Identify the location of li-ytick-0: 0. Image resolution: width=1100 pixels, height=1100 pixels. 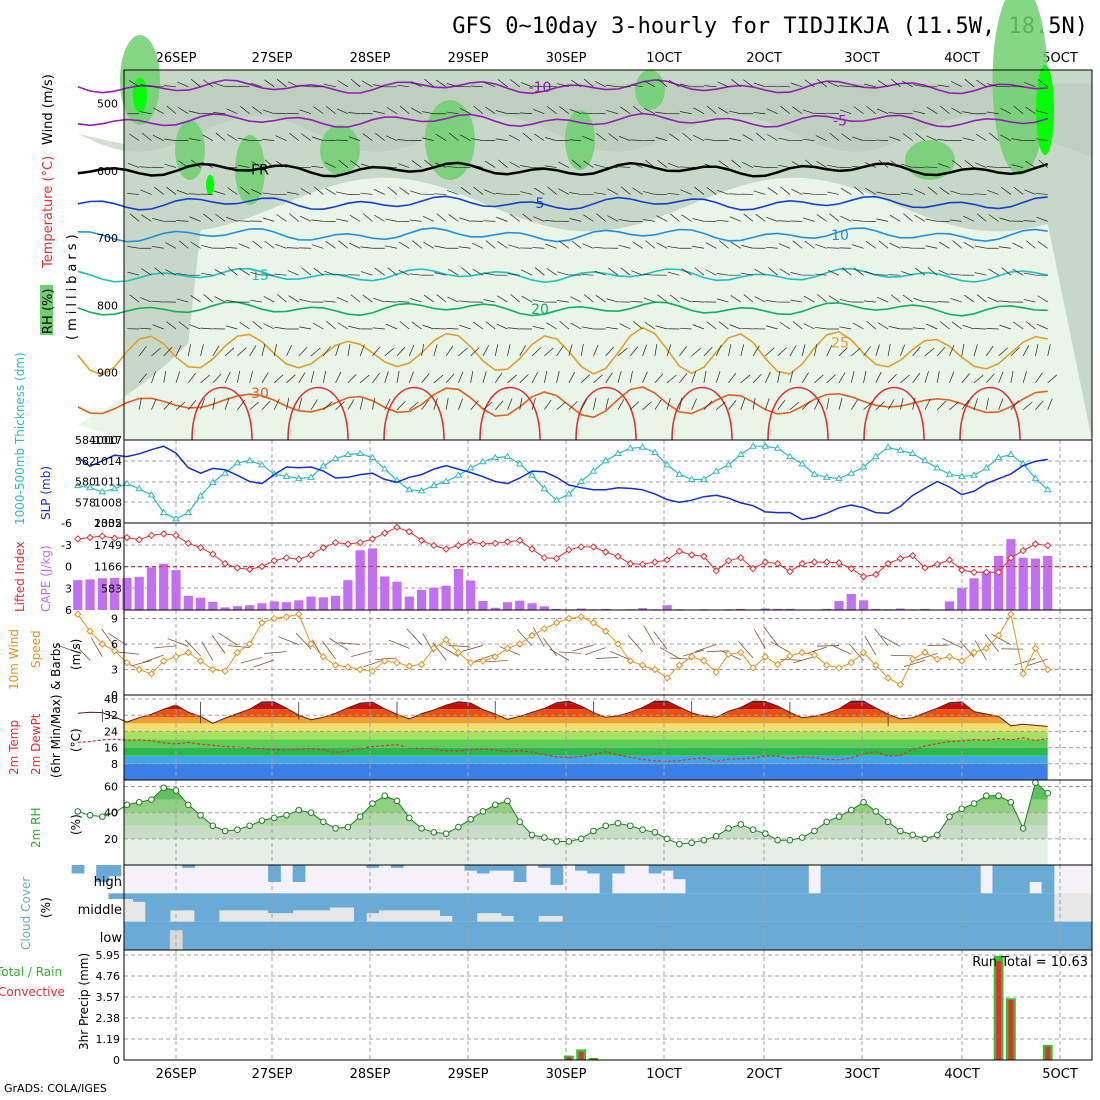
(68, 567).